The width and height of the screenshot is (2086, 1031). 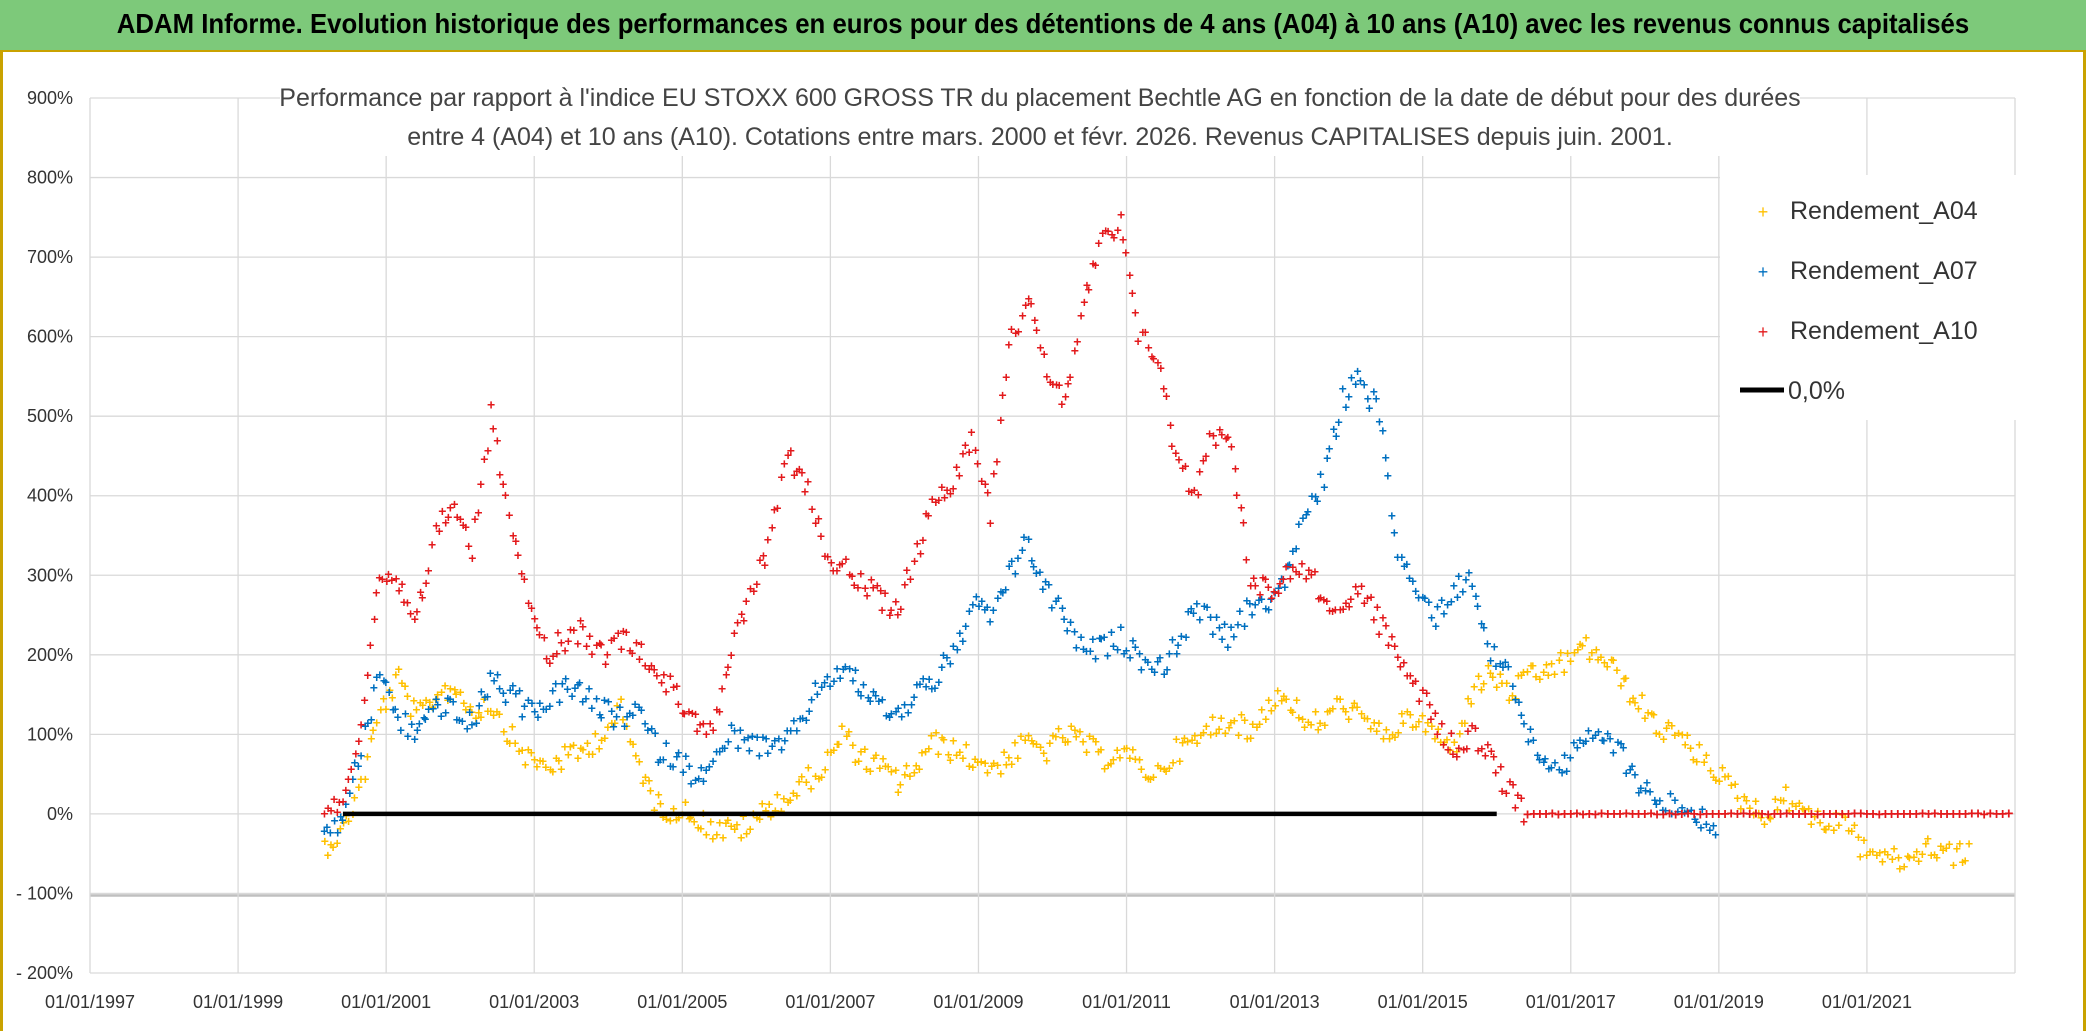 What do you see at coordinates (830, 1002) in the screenshot?
I see `x-tick-label: 01/01/2007` at bounding box center [830, 1002].